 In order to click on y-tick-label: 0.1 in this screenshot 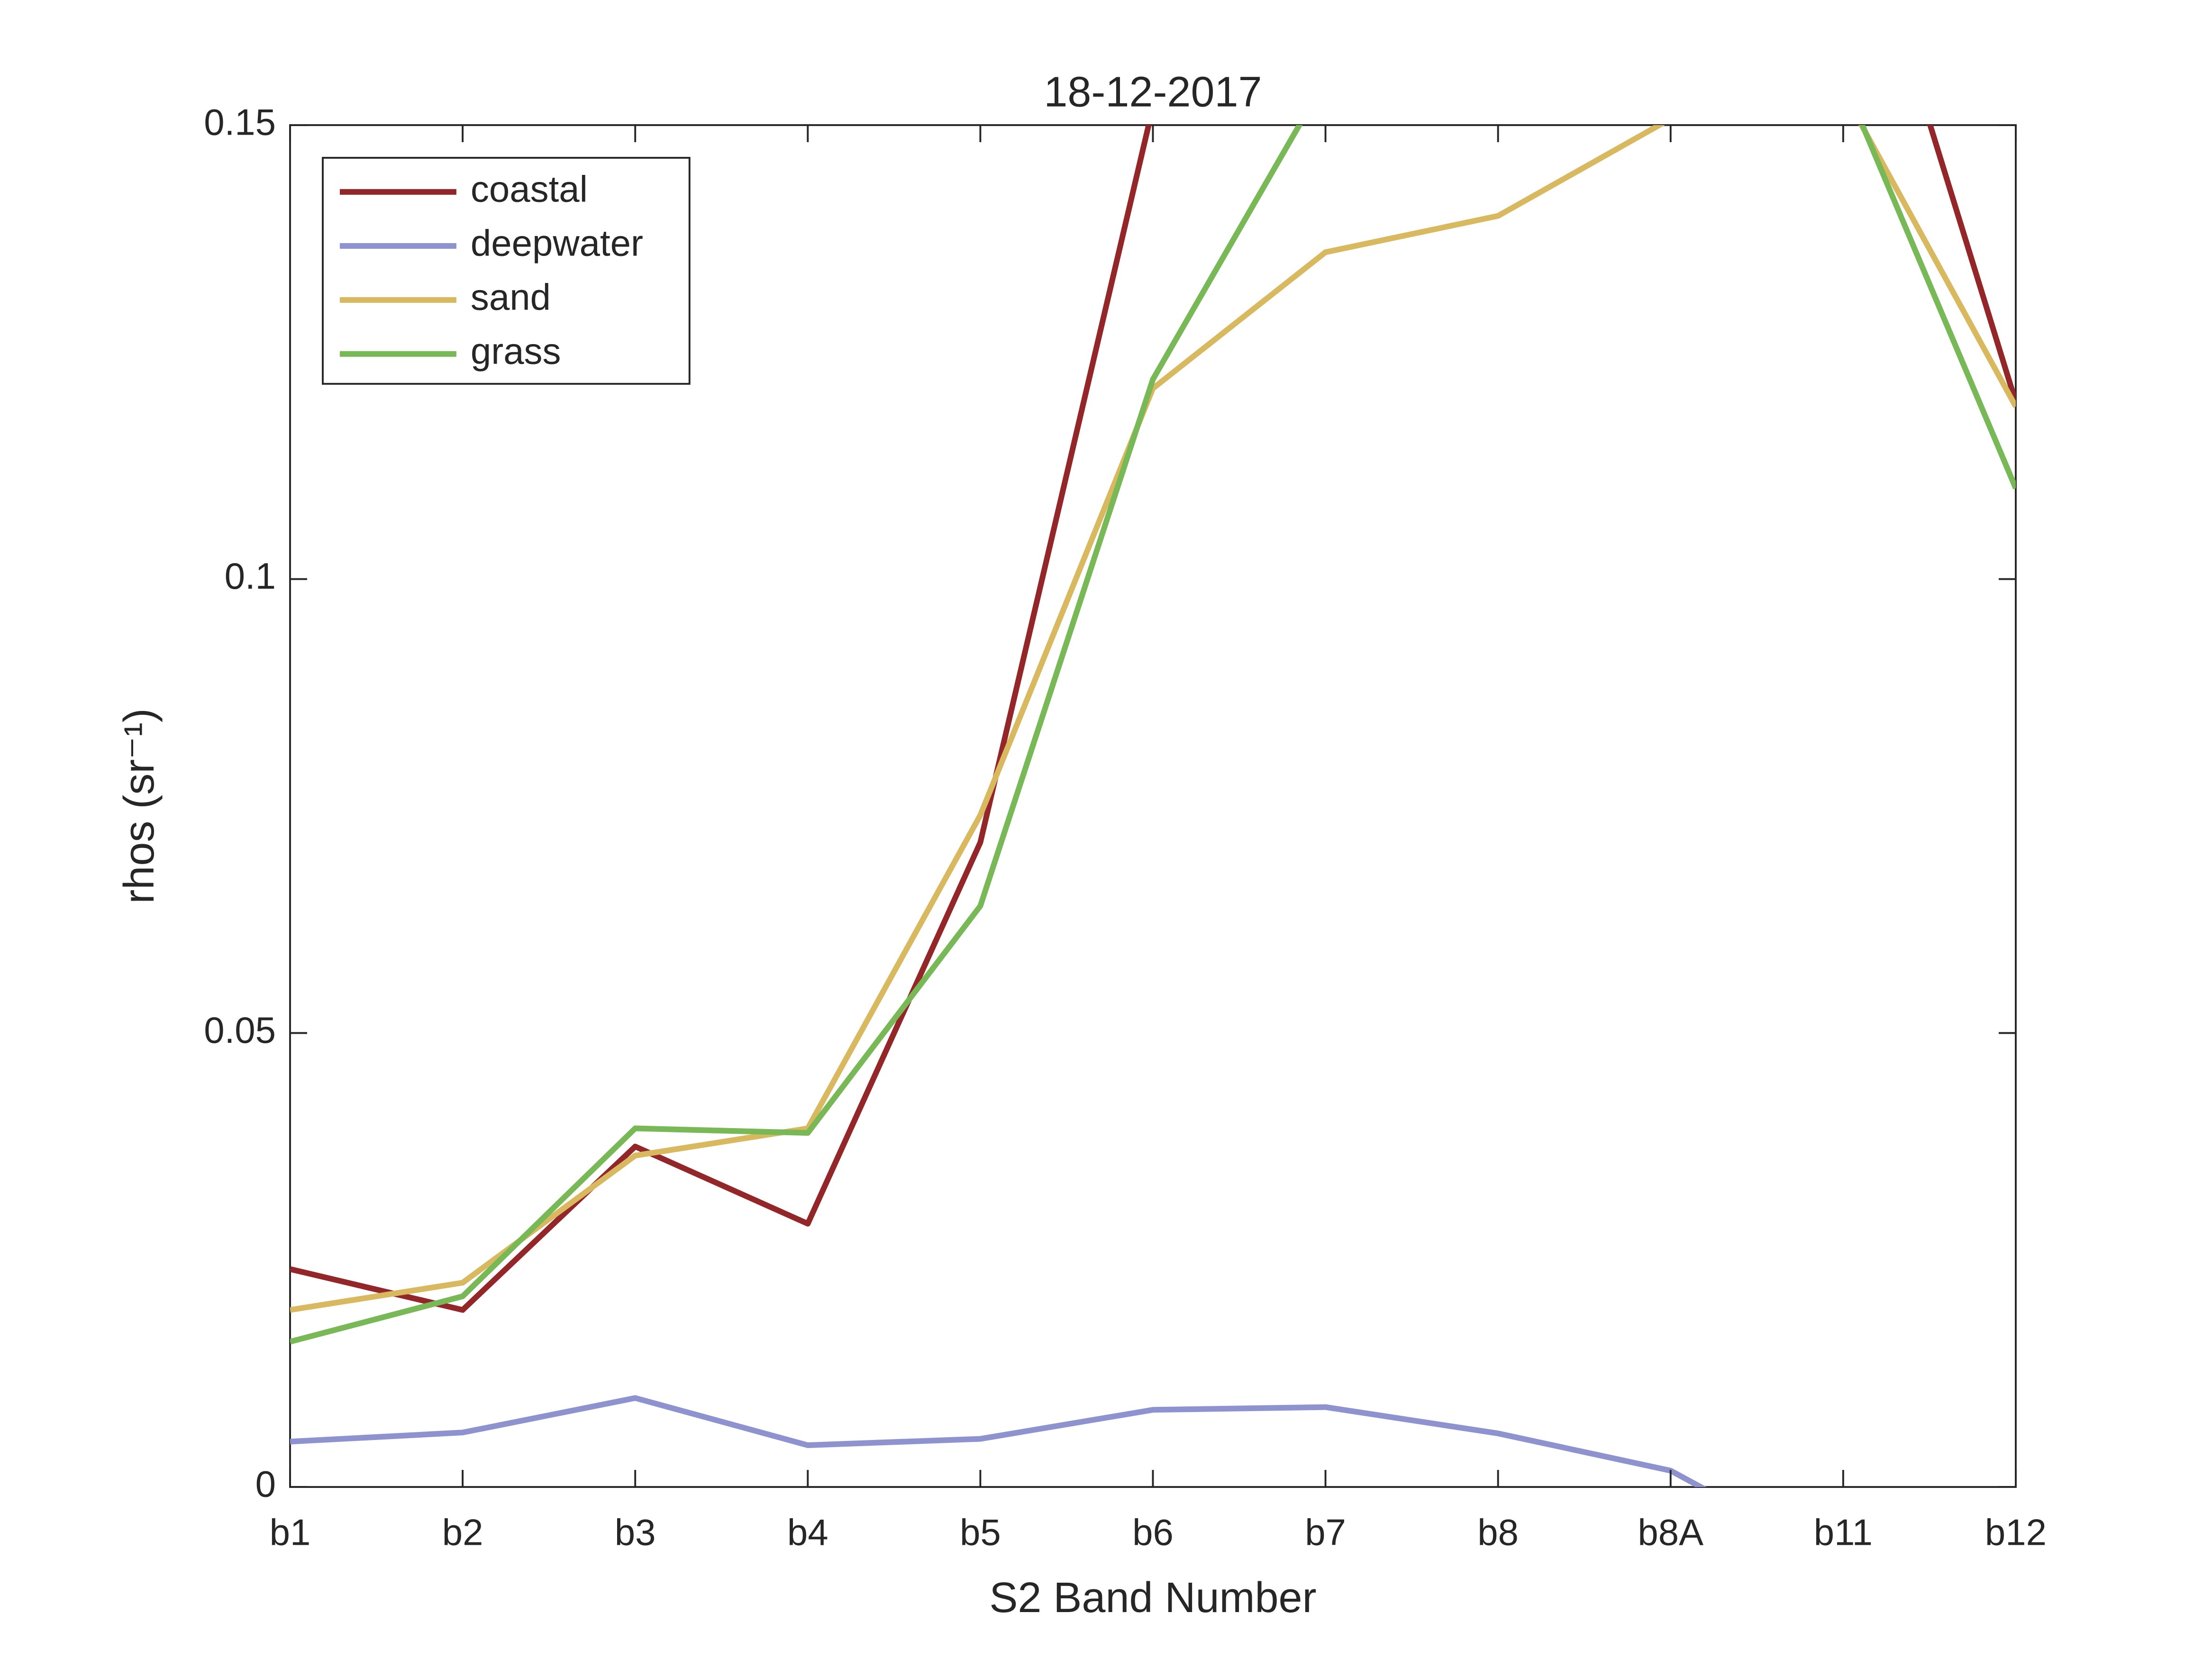, I will do `click(250, 576)`.